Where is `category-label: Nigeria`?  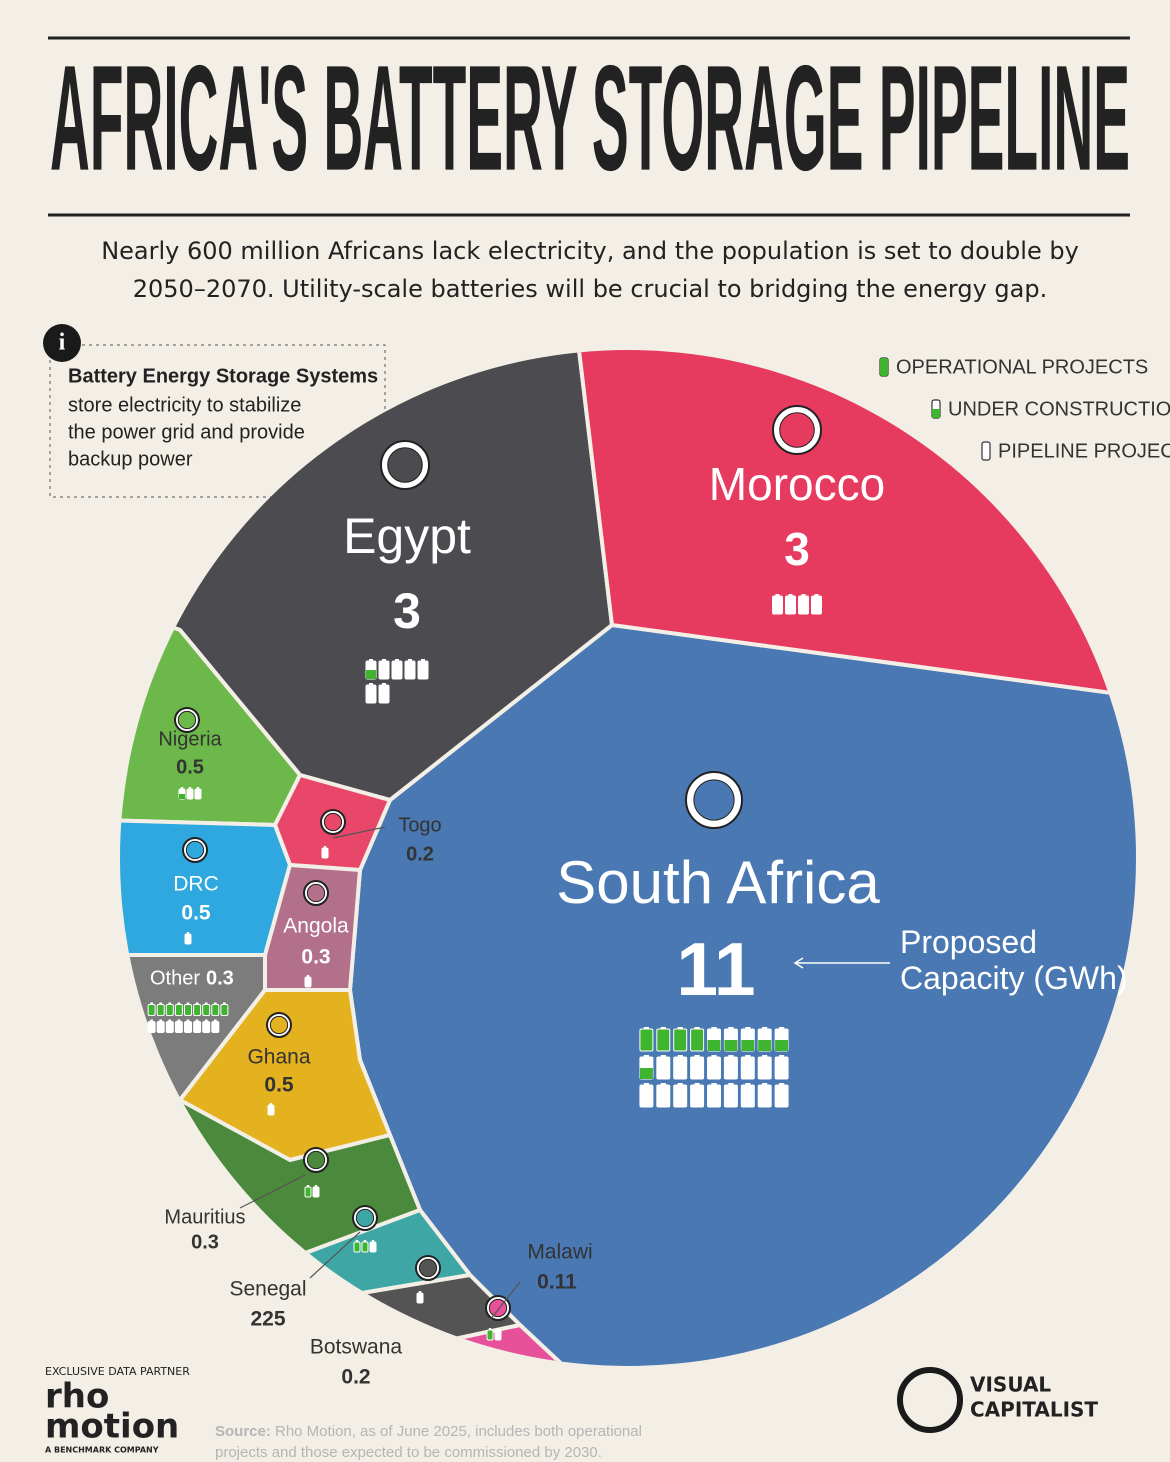 category-label: Nigeria is located at coordinates (190, 739).